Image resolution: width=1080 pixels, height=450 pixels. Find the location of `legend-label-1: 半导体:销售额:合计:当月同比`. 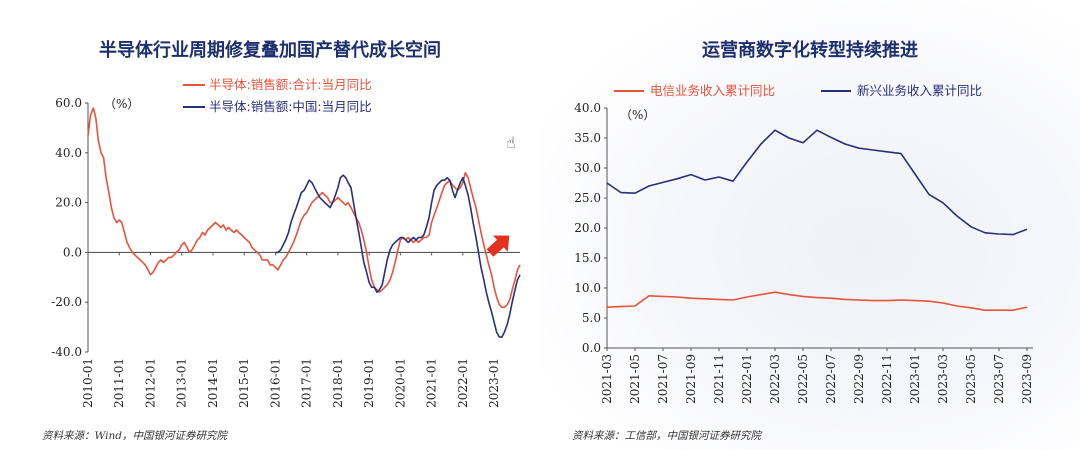

legend-label-1: 半导体:销售额:合计:当月同比 is located at coordinates (290, 84).